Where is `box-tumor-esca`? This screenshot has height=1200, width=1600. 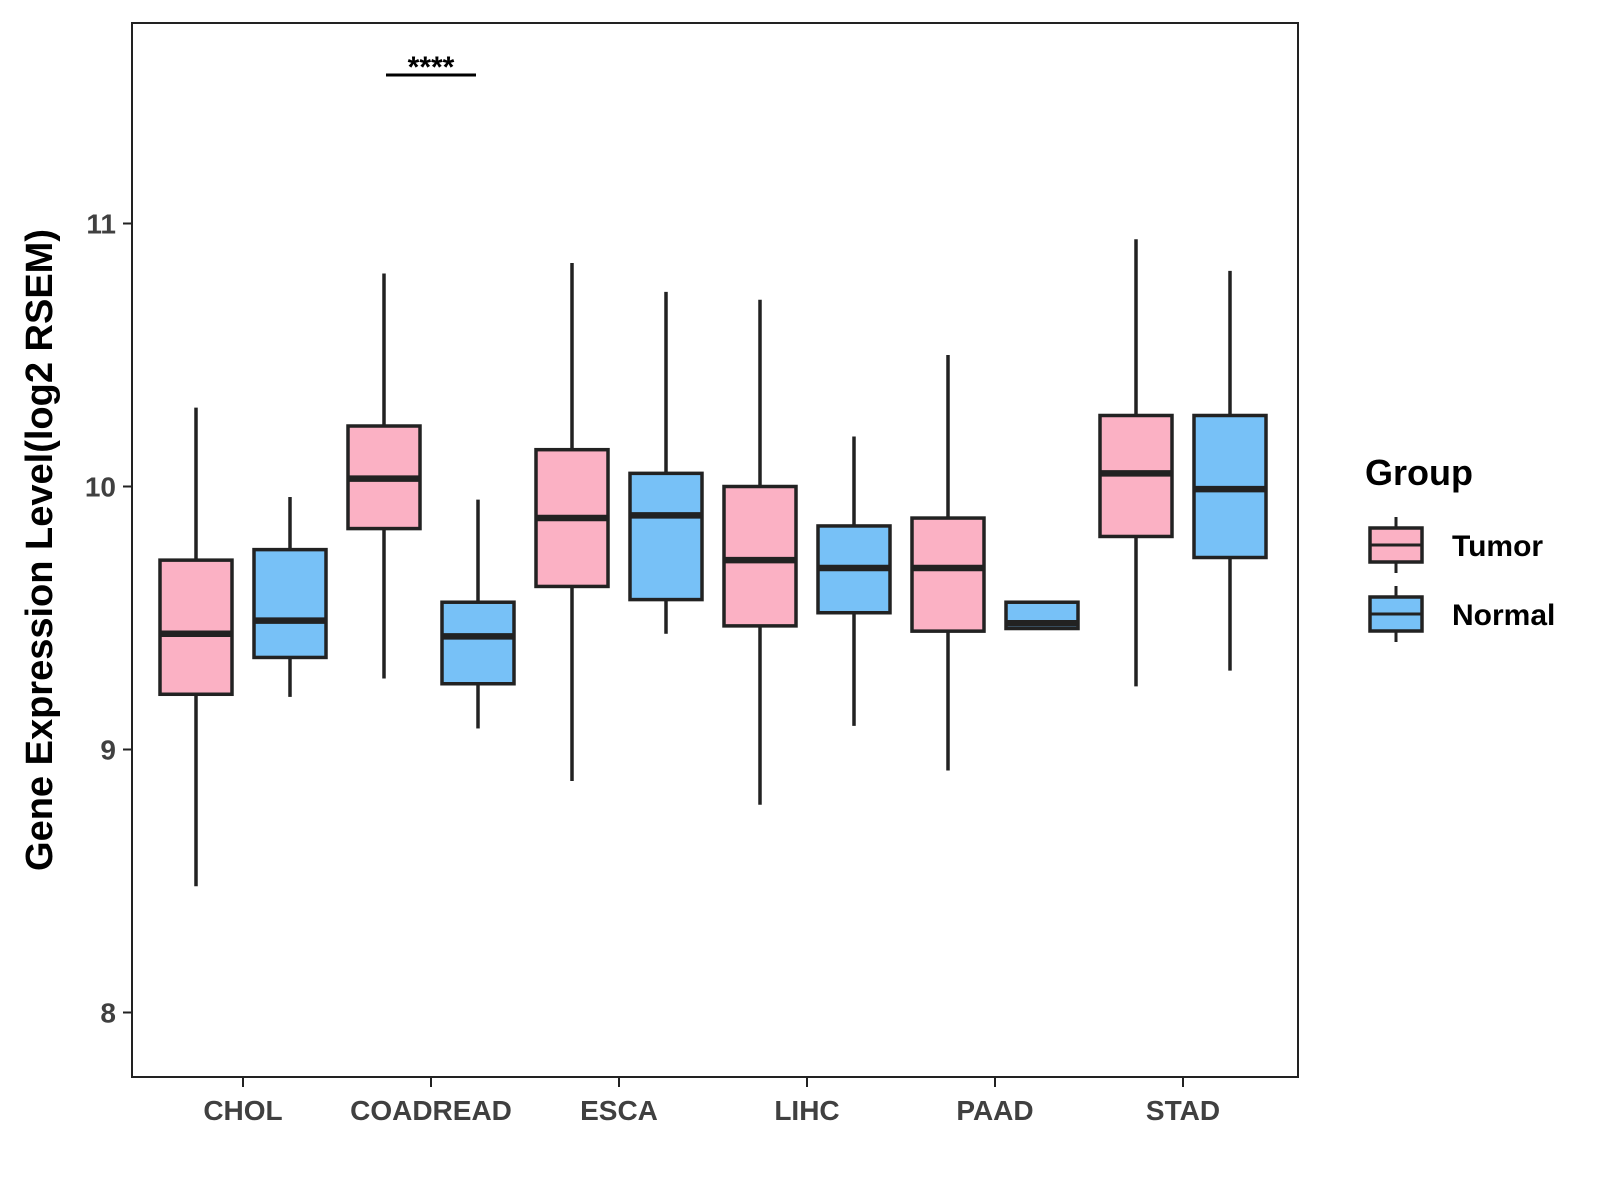 box-tumor-esca is located at coordinates (572, 522).